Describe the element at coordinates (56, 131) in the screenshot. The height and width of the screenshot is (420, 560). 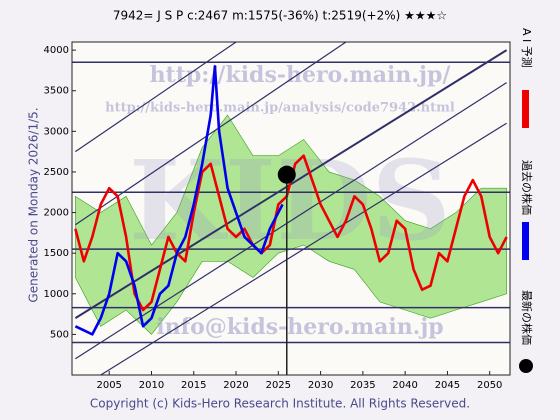
I see `y-tick-label: 3000` at that location.